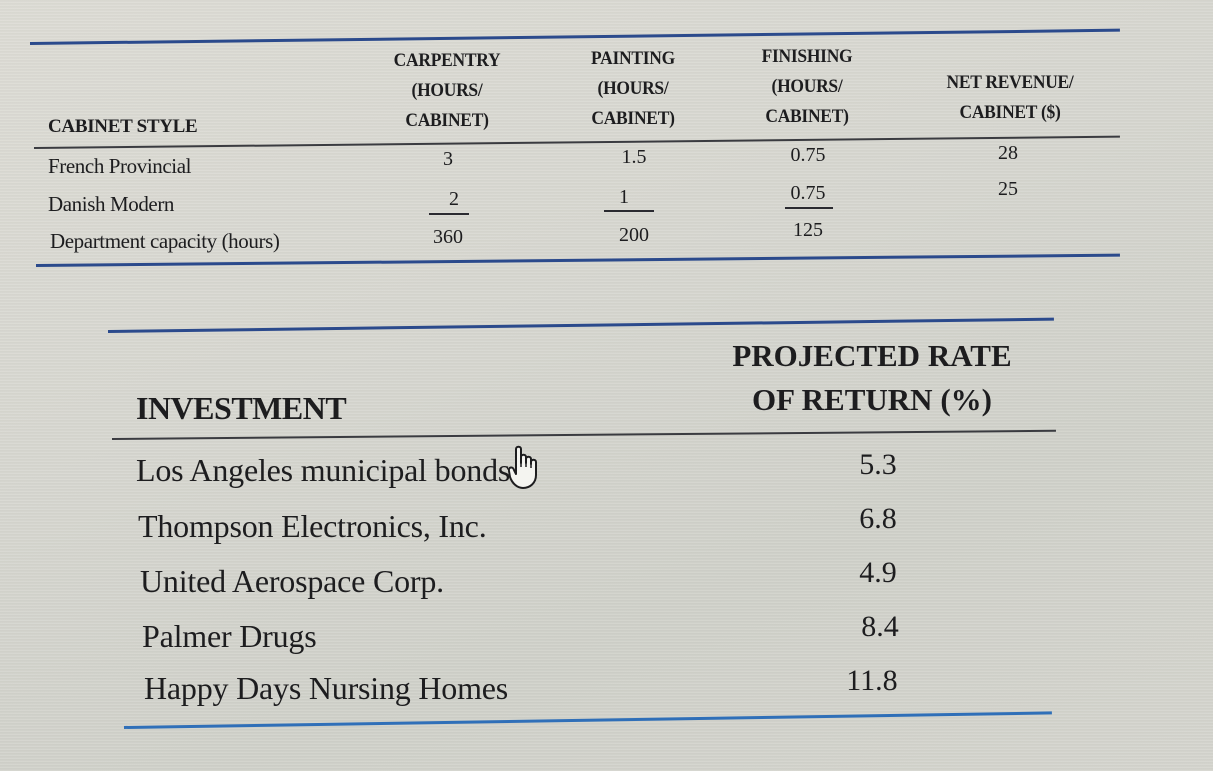 This screenshot has width=1213, height=771. I want to click on cell-revenue: 25, so click(1008, 189).